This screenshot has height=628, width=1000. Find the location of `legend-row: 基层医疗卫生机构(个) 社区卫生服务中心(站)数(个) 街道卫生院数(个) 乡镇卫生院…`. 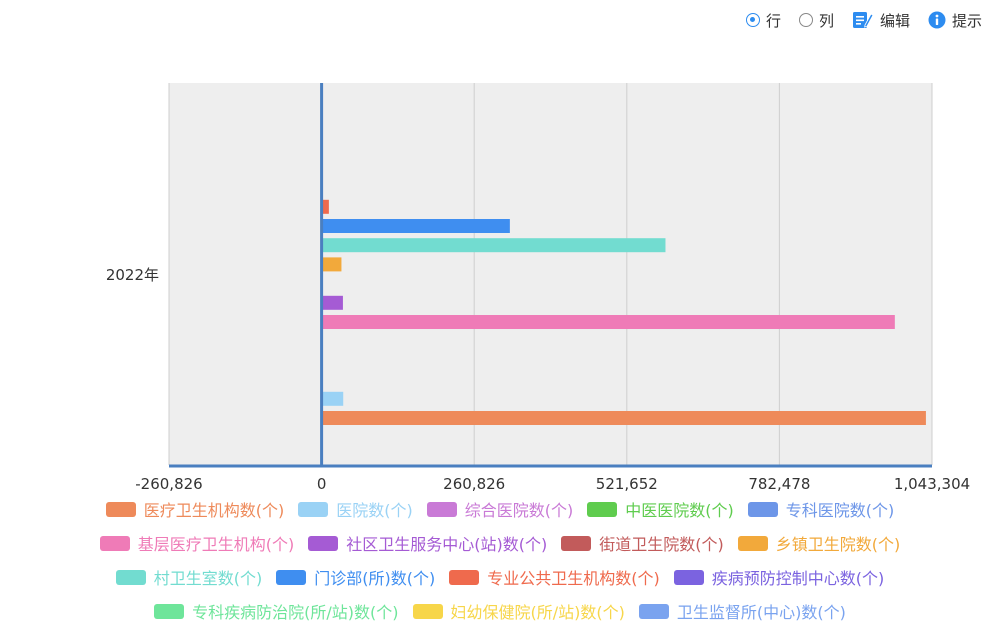

legend-row: 基层医疗卫生机构(个) 社区卫生服务中心(站)数(个) 街道卫生院数(个) 乡镇卫生院… is located at coordinates (500, 543).